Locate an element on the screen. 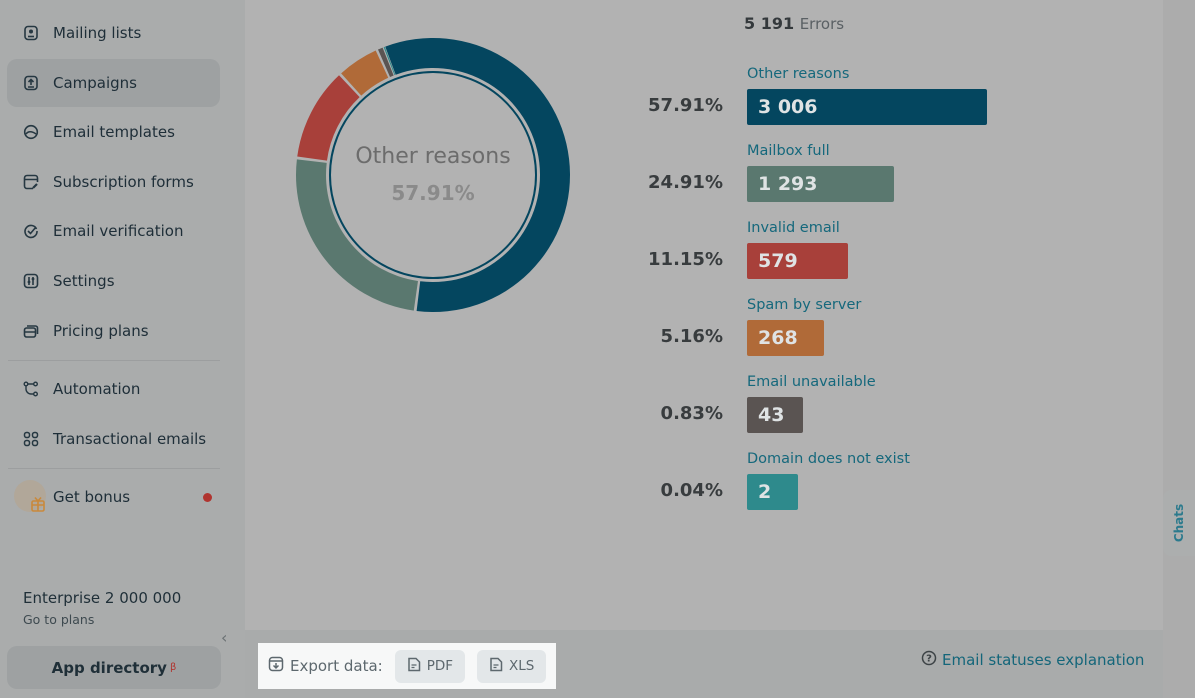 The width and height of the screenshot is (1195, 698). donut-inner-ring is located at coordinates (433, 175).